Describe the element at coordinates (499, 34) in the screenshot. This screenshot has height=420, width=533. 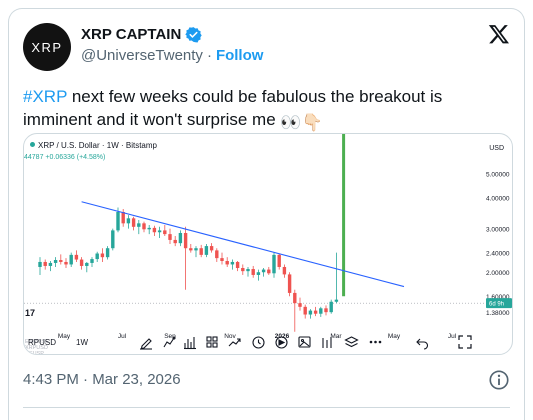
I see `x-logo-icon` at that location.